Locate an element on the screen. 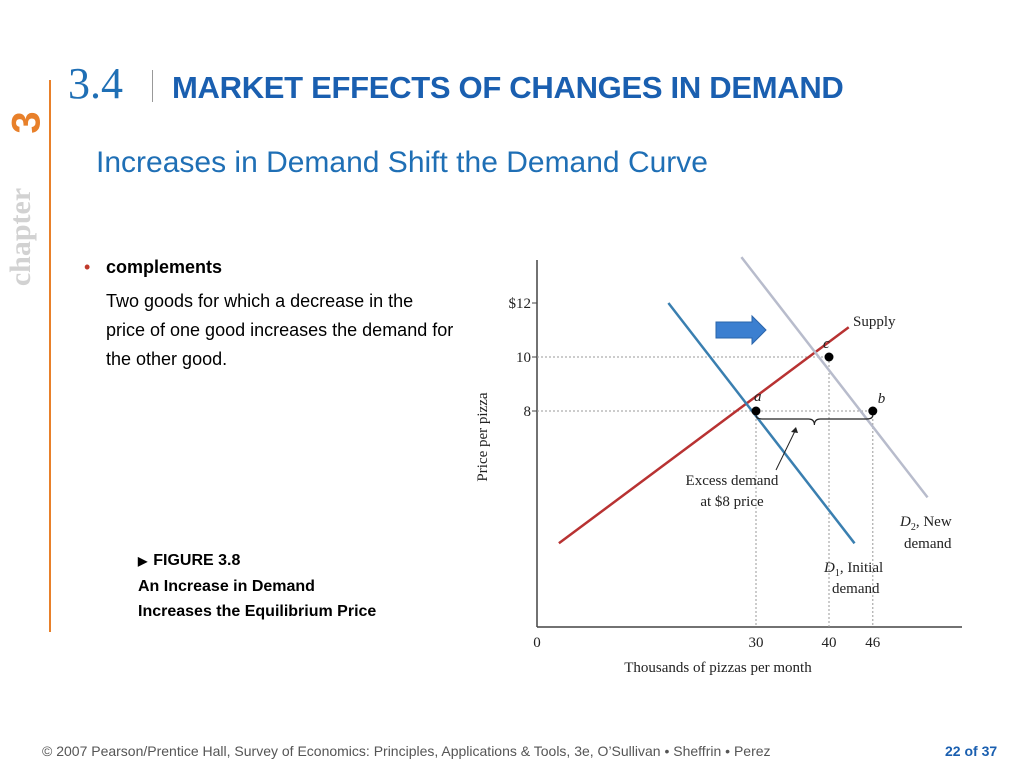 This screenshot has height=768, width=1024. y-tick-label: $12 is located at coordinates (520, 304).